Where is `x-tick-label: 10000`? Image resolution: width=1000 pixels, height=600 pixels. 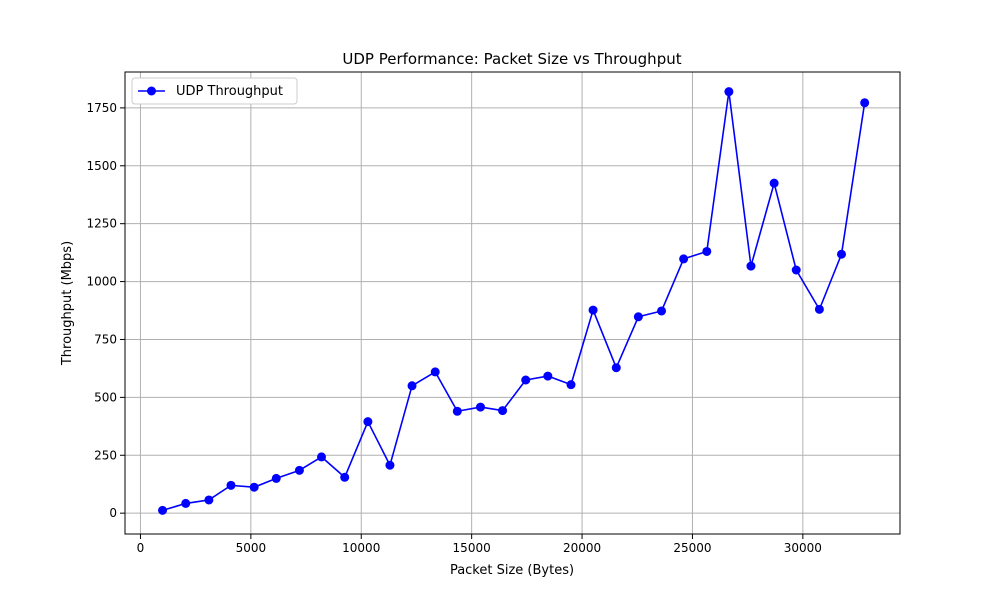
x-tick-label: 10000 is located at coordinates (361, 548).